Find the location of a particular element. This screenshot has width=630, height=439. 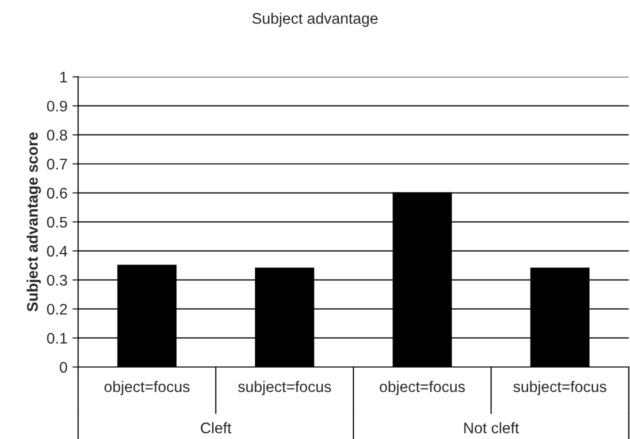

text: Cleft is located at coordinates (216, 428).